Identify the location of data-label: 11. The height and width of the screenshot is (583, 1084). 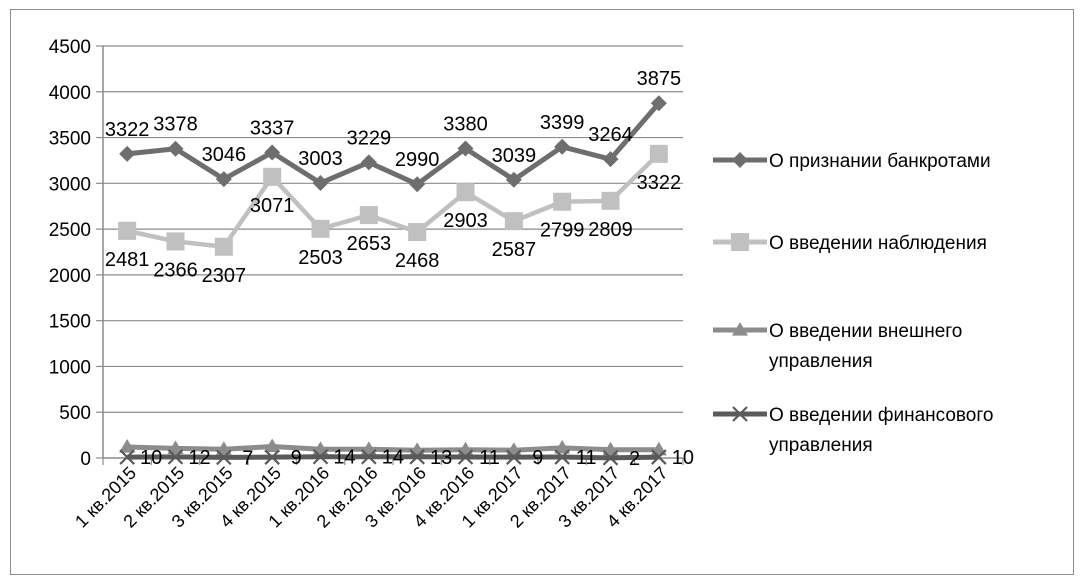
(489, 458).